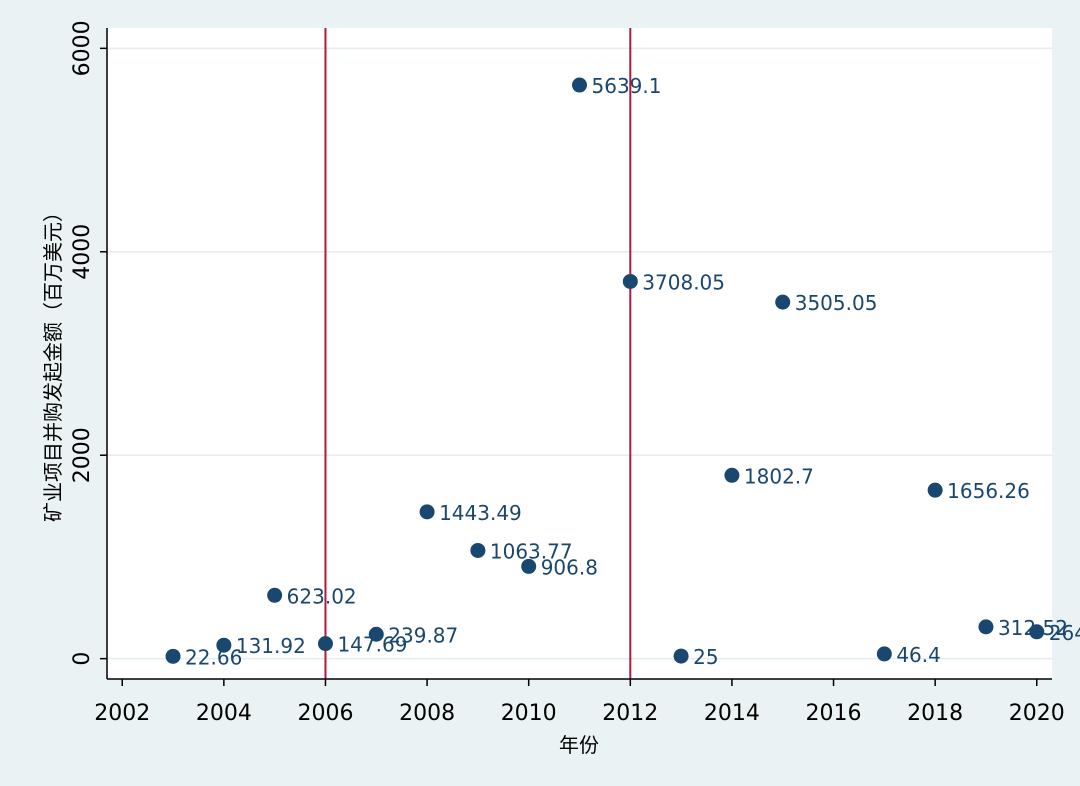 The image size is (1080, 786). Describe the element at coordinates (173, 656) in the screenshot. I see `data-point-2003` at that location.